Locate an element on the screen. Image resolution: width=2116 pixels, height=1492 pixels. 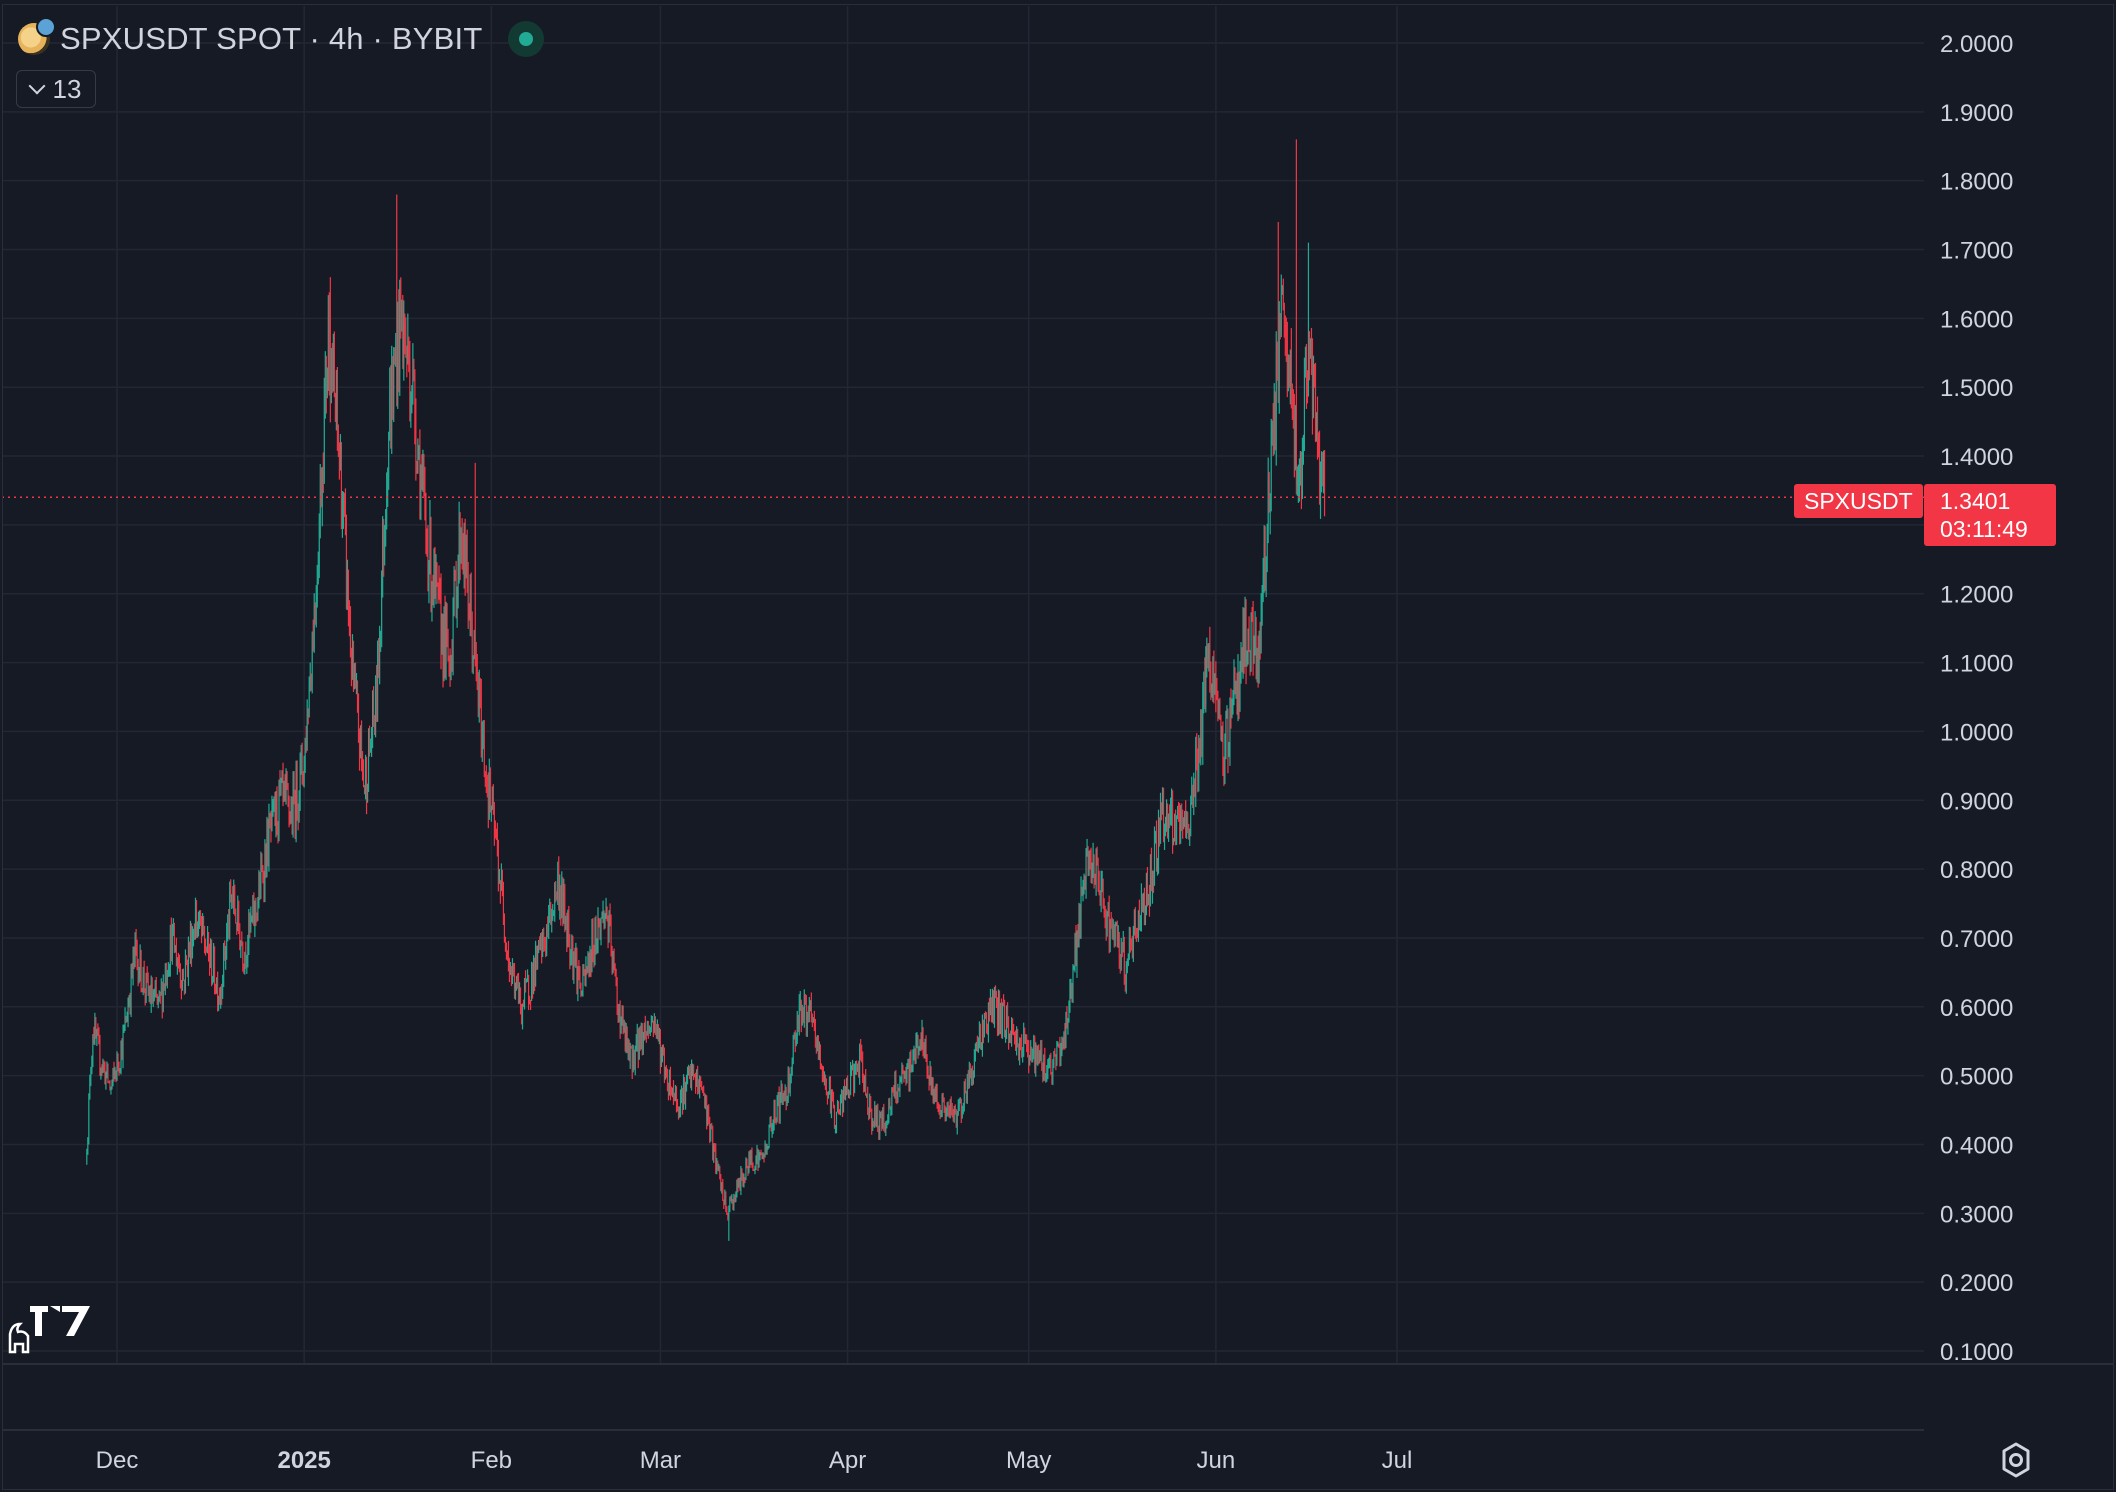
tradingview-logo is located at coordinates (49, 1326).